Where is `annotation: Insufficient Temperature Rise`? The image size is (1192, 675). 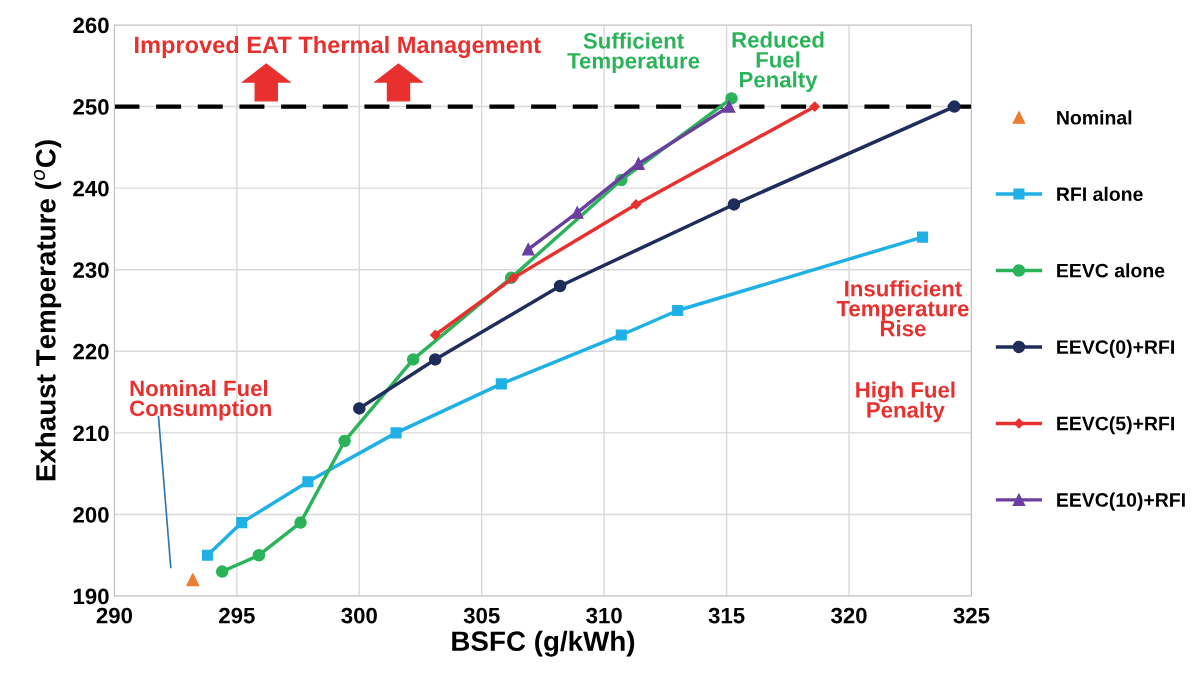
annotation: Insufficient Temperature Rise is located at coordinates (902, 308).